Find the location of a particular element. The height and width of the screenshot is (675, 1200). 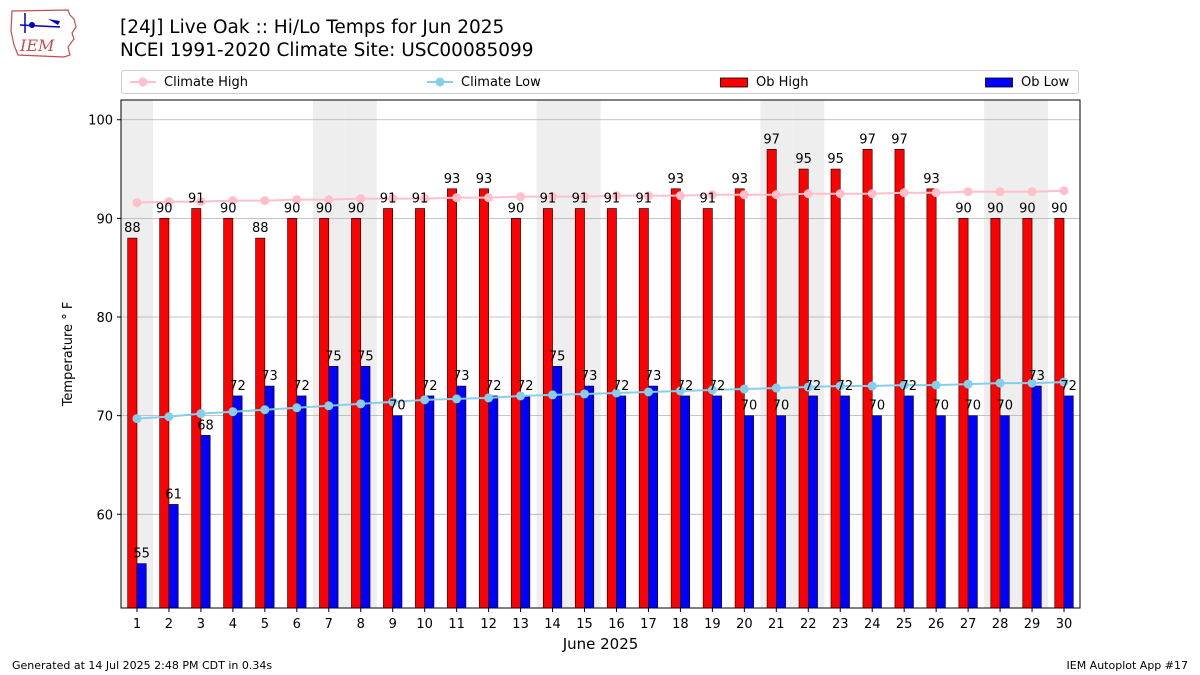

legend-label-ob-low: Ob Low is located at coordinates (1045, 82).